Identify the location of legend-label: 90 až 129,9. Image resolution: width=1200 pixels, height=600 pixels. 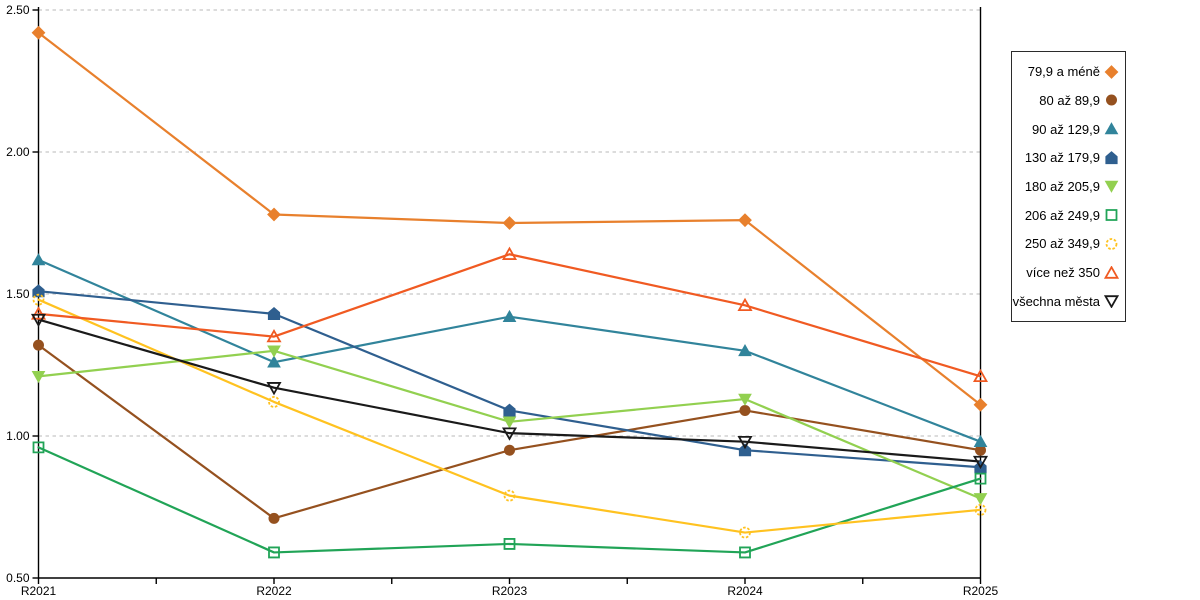
(1066, 129).